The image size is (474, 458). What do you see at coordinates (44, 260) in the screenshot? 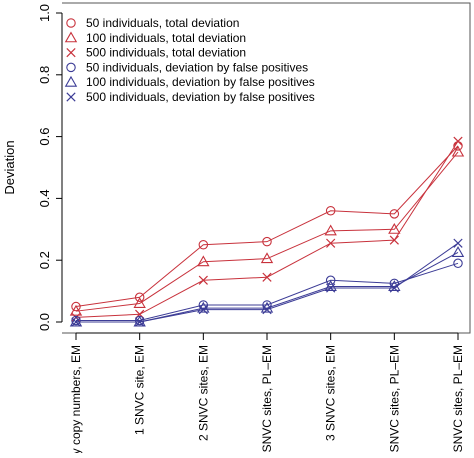
I see `y-tick-label: 0.2` at bounding box center [44, 260].